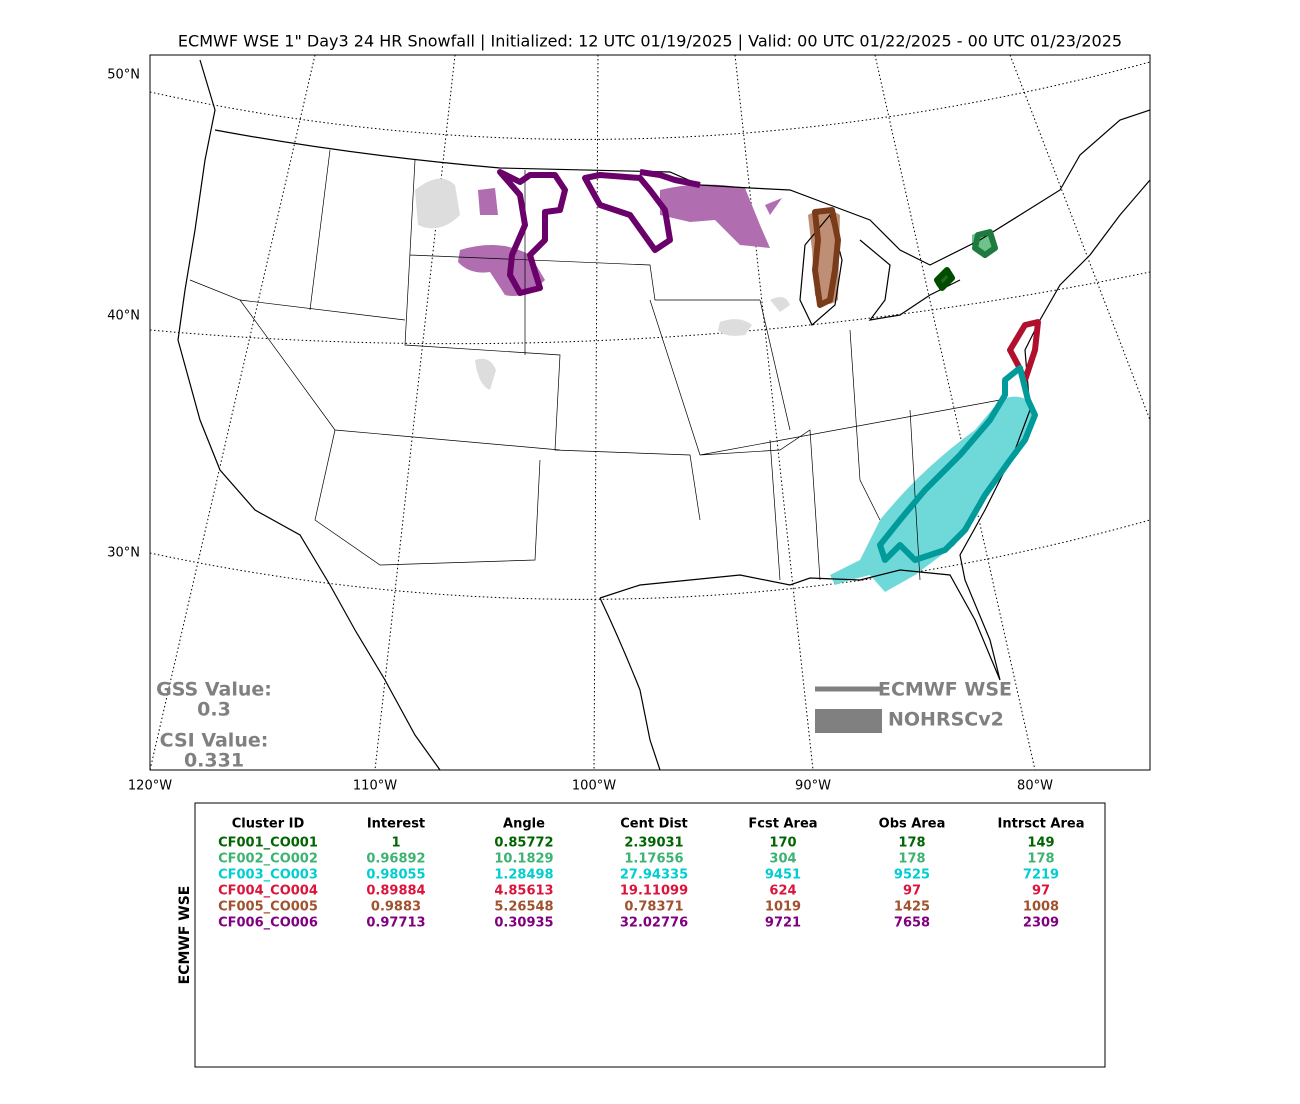  Describe the element at coordinates (1041, 824) in the screenshot. I see `column-header: Intrsct Area` at that location.